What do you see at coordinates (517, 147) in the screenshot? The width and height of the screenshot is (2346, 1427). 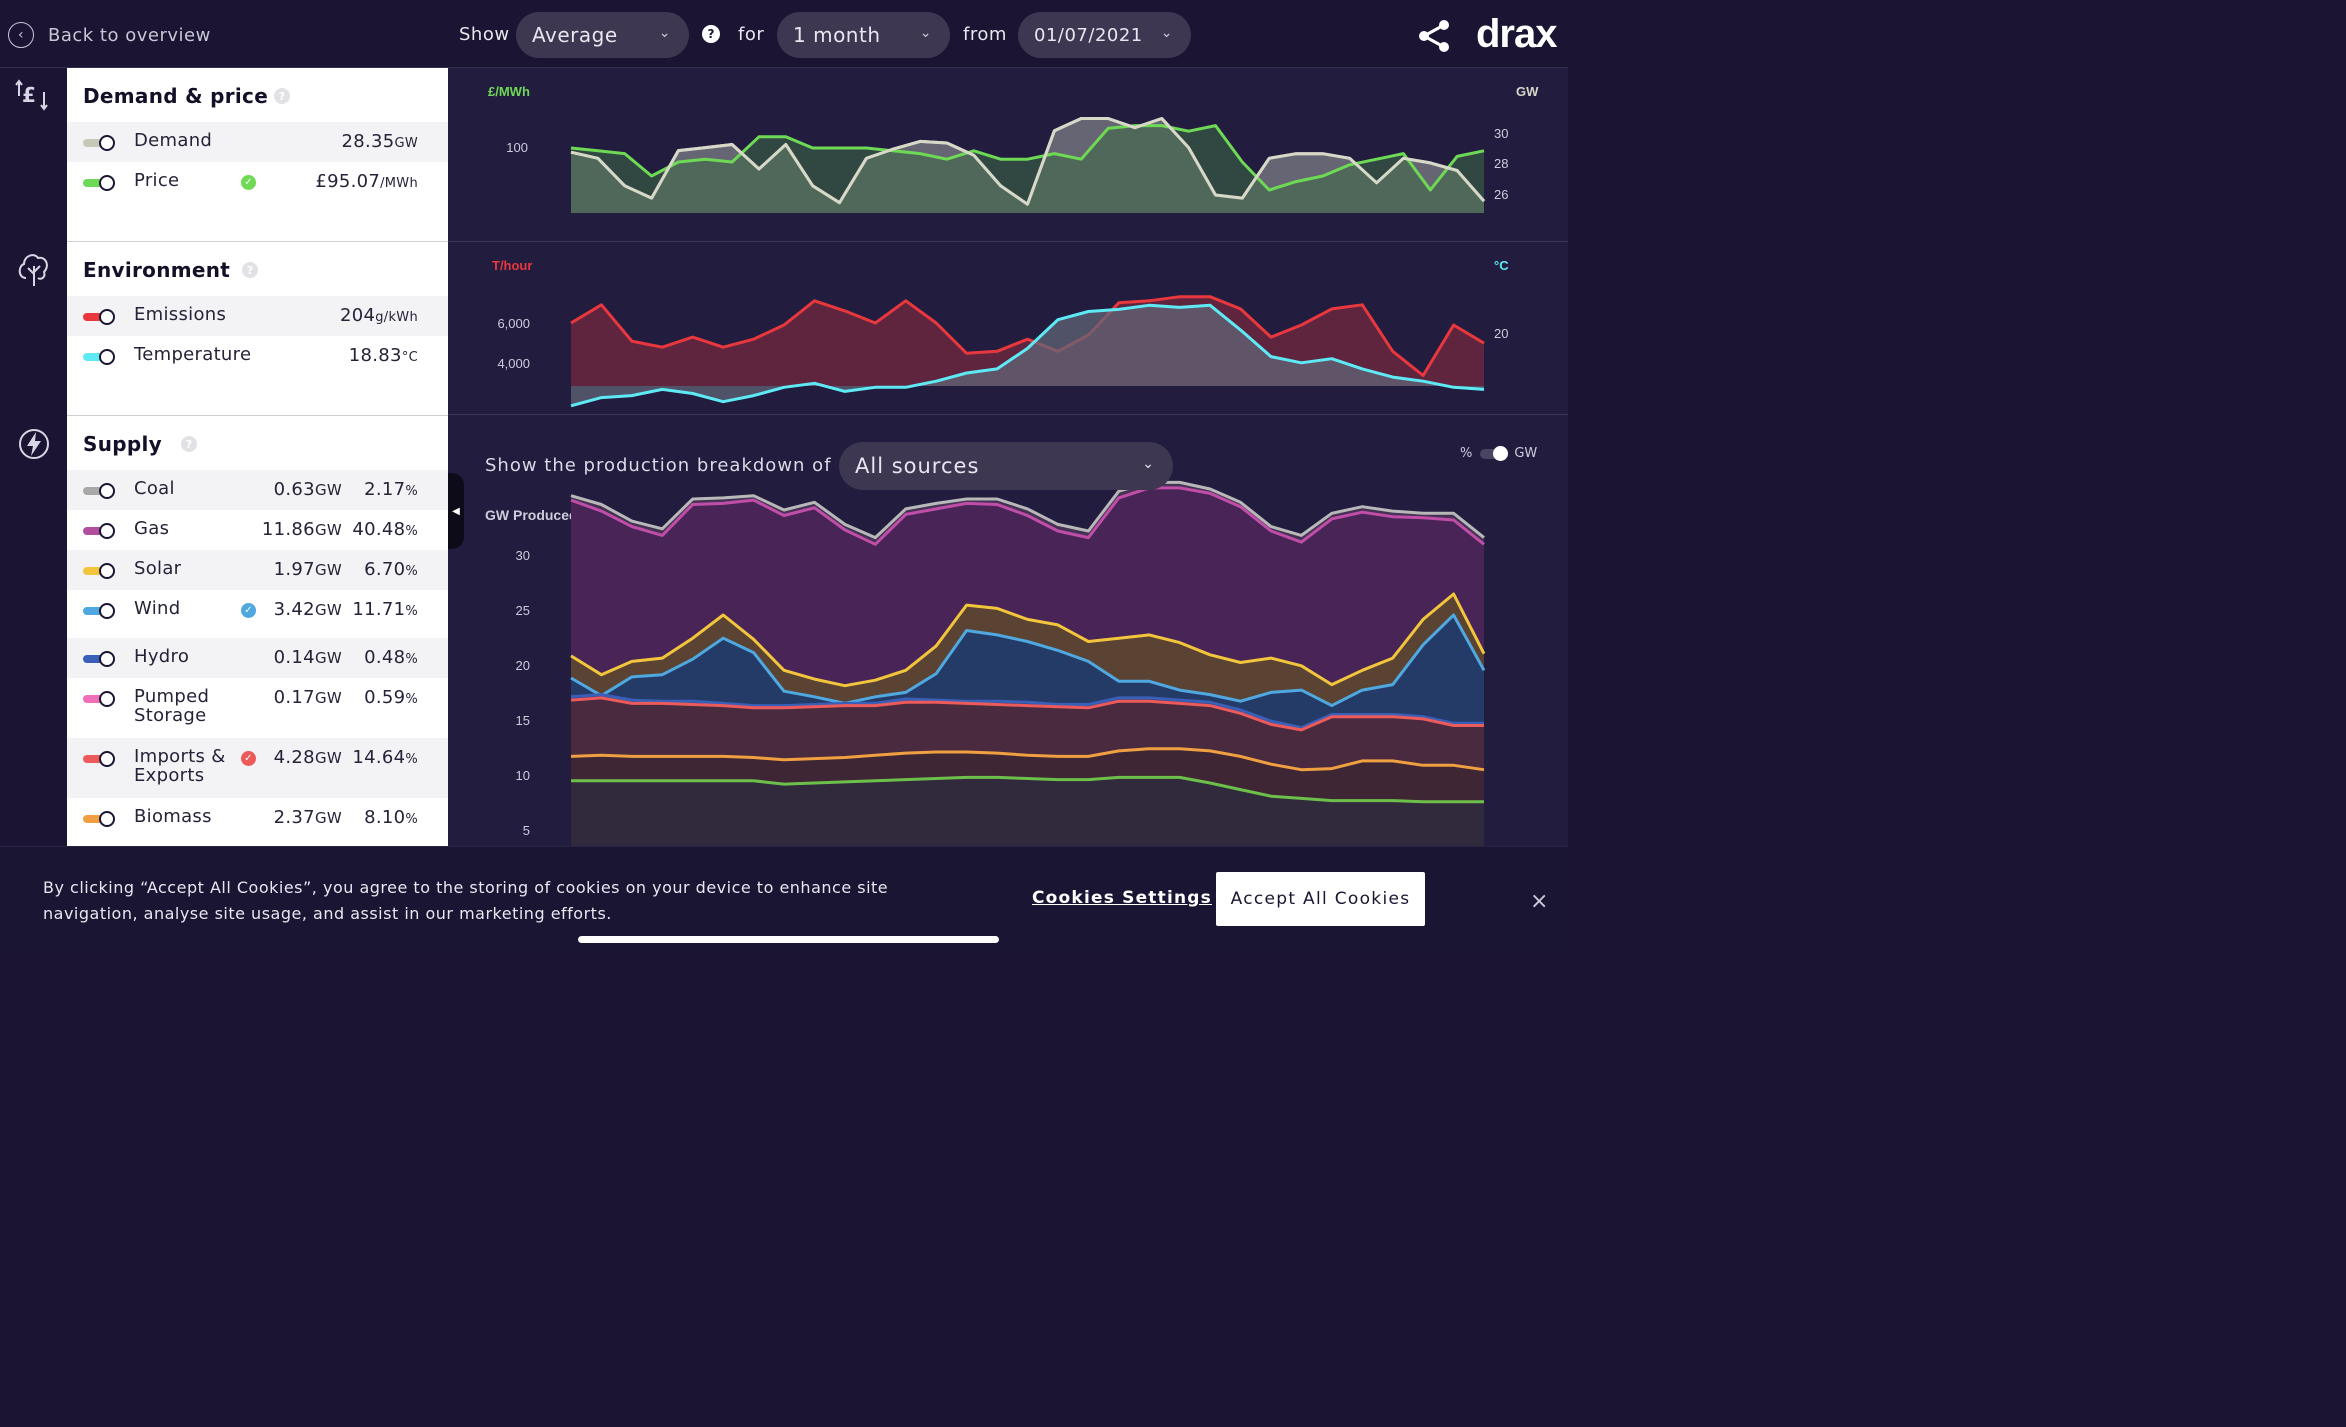 I see `price-tick: 100` at bounding box center [517, 147].